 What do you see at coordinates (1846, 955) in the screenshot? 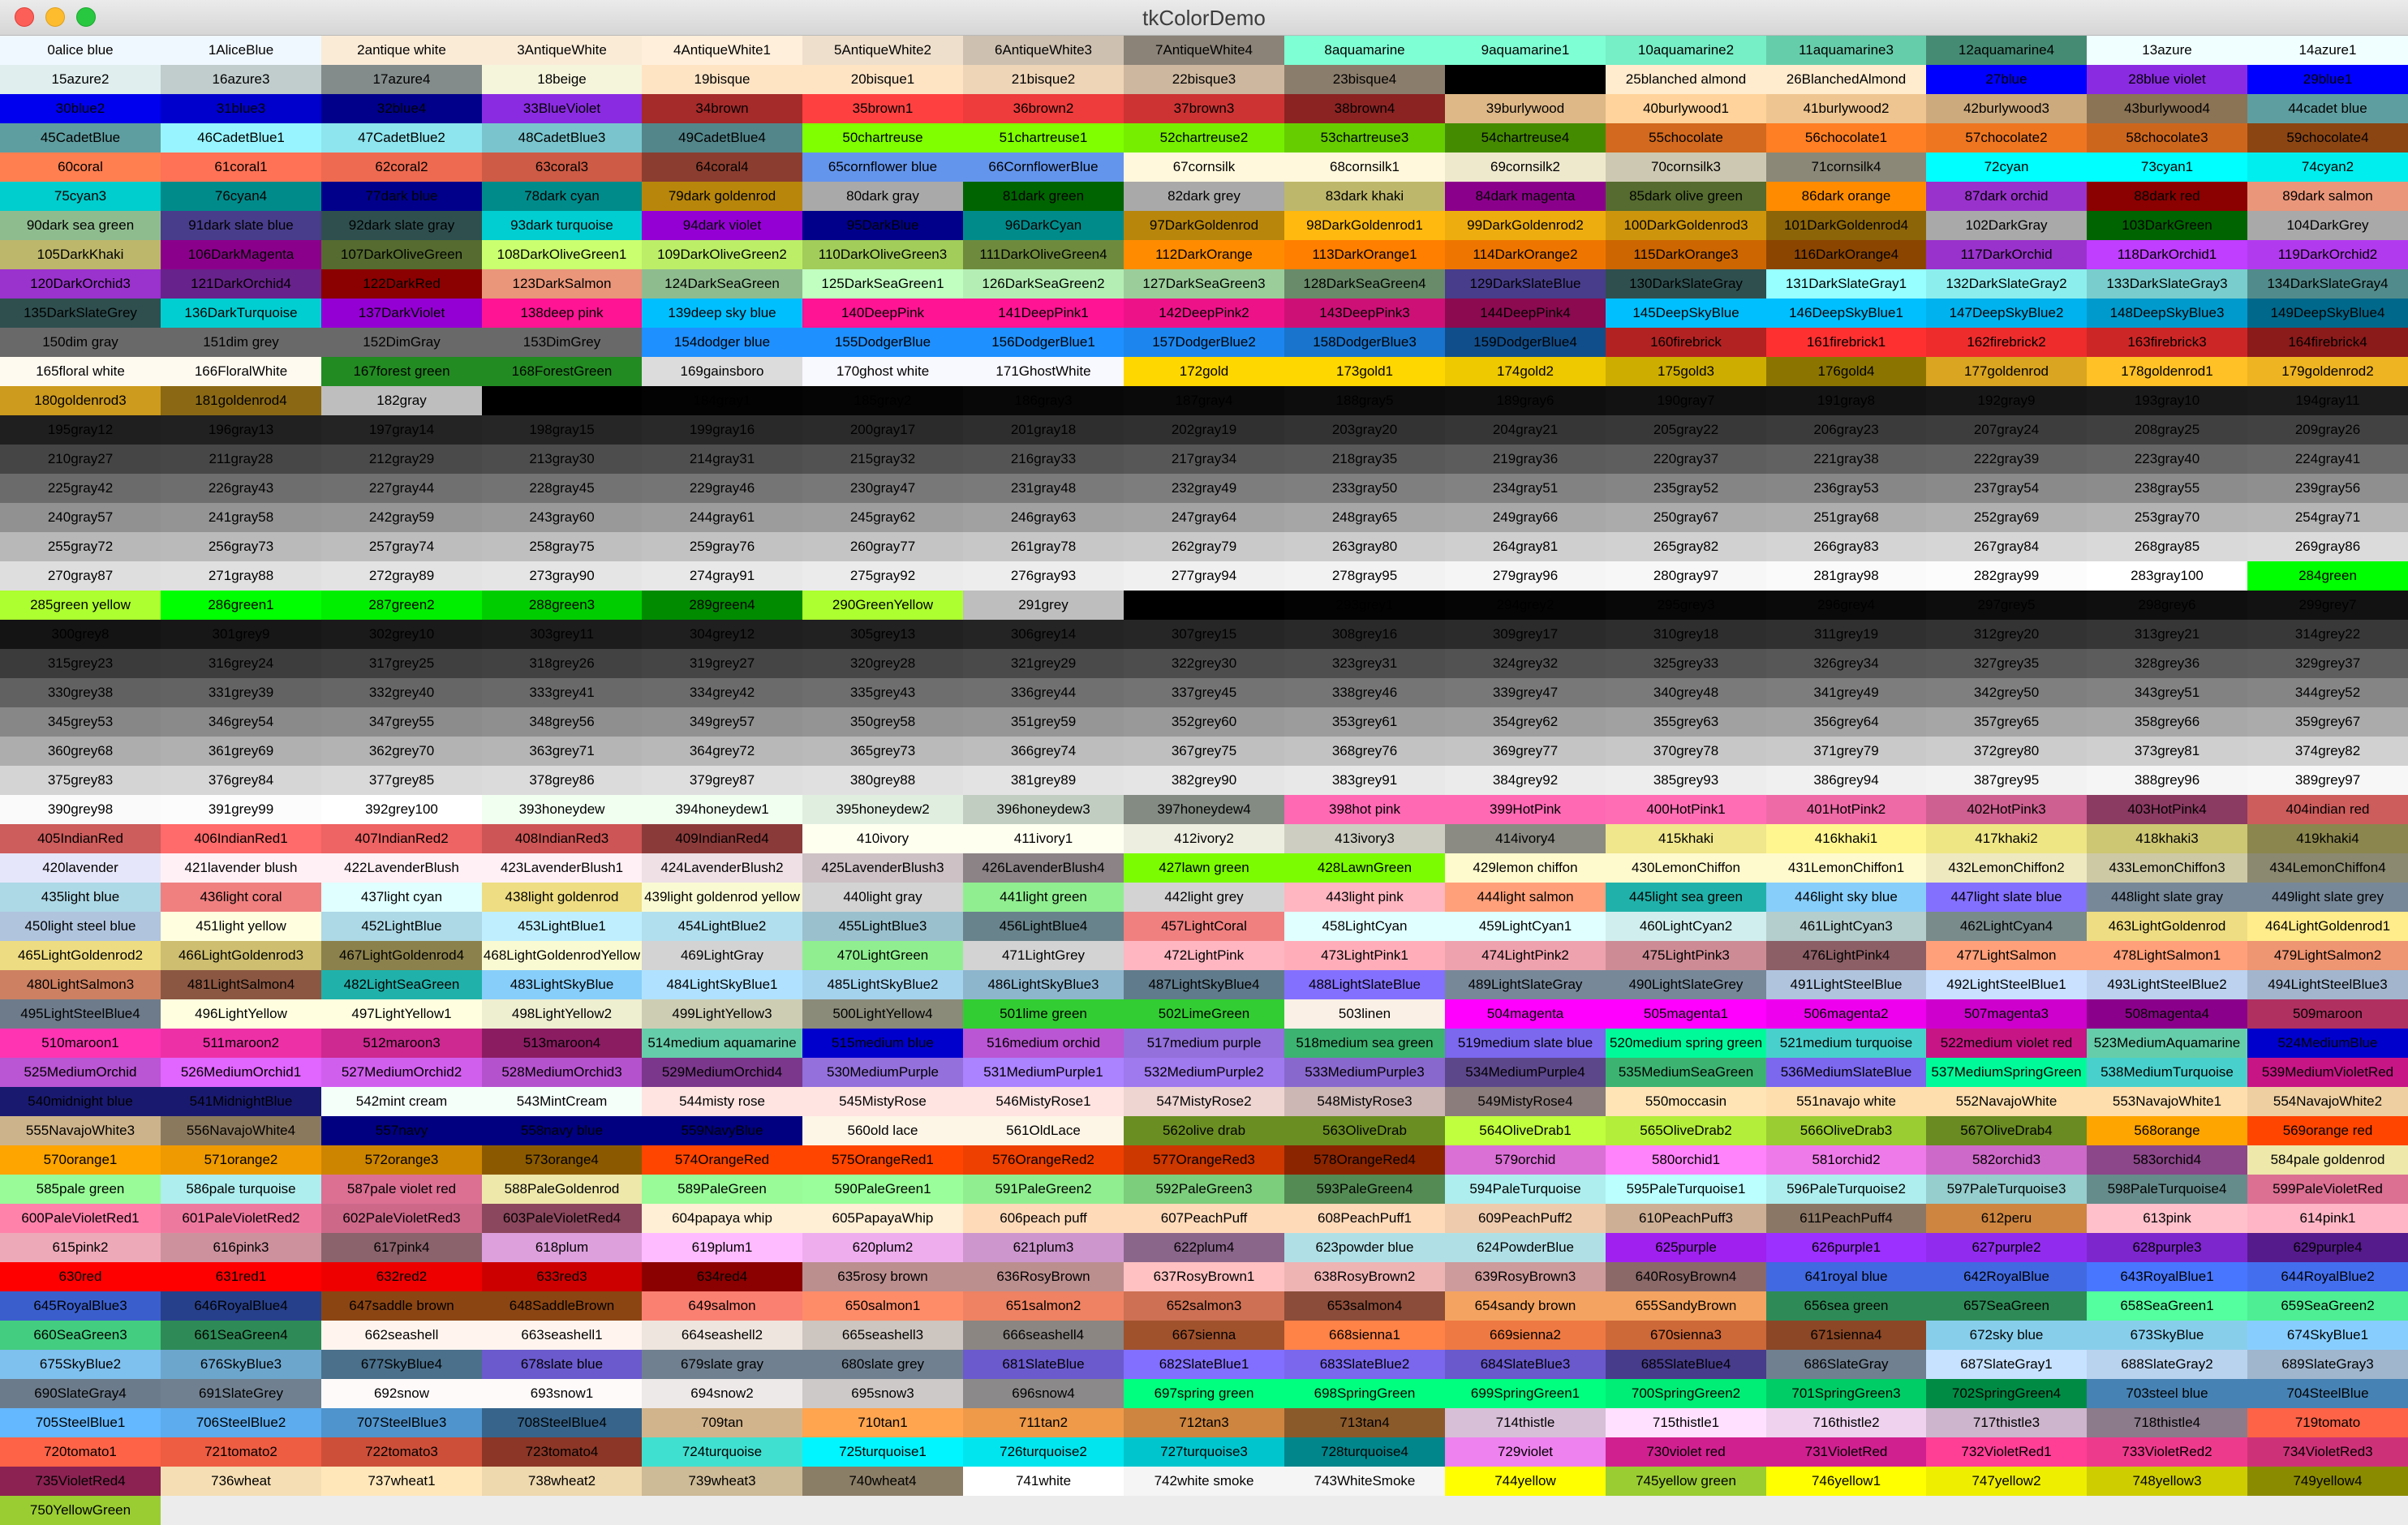
I see `color-swatch: 476LightPink4` at bounding box center [1846, 955].